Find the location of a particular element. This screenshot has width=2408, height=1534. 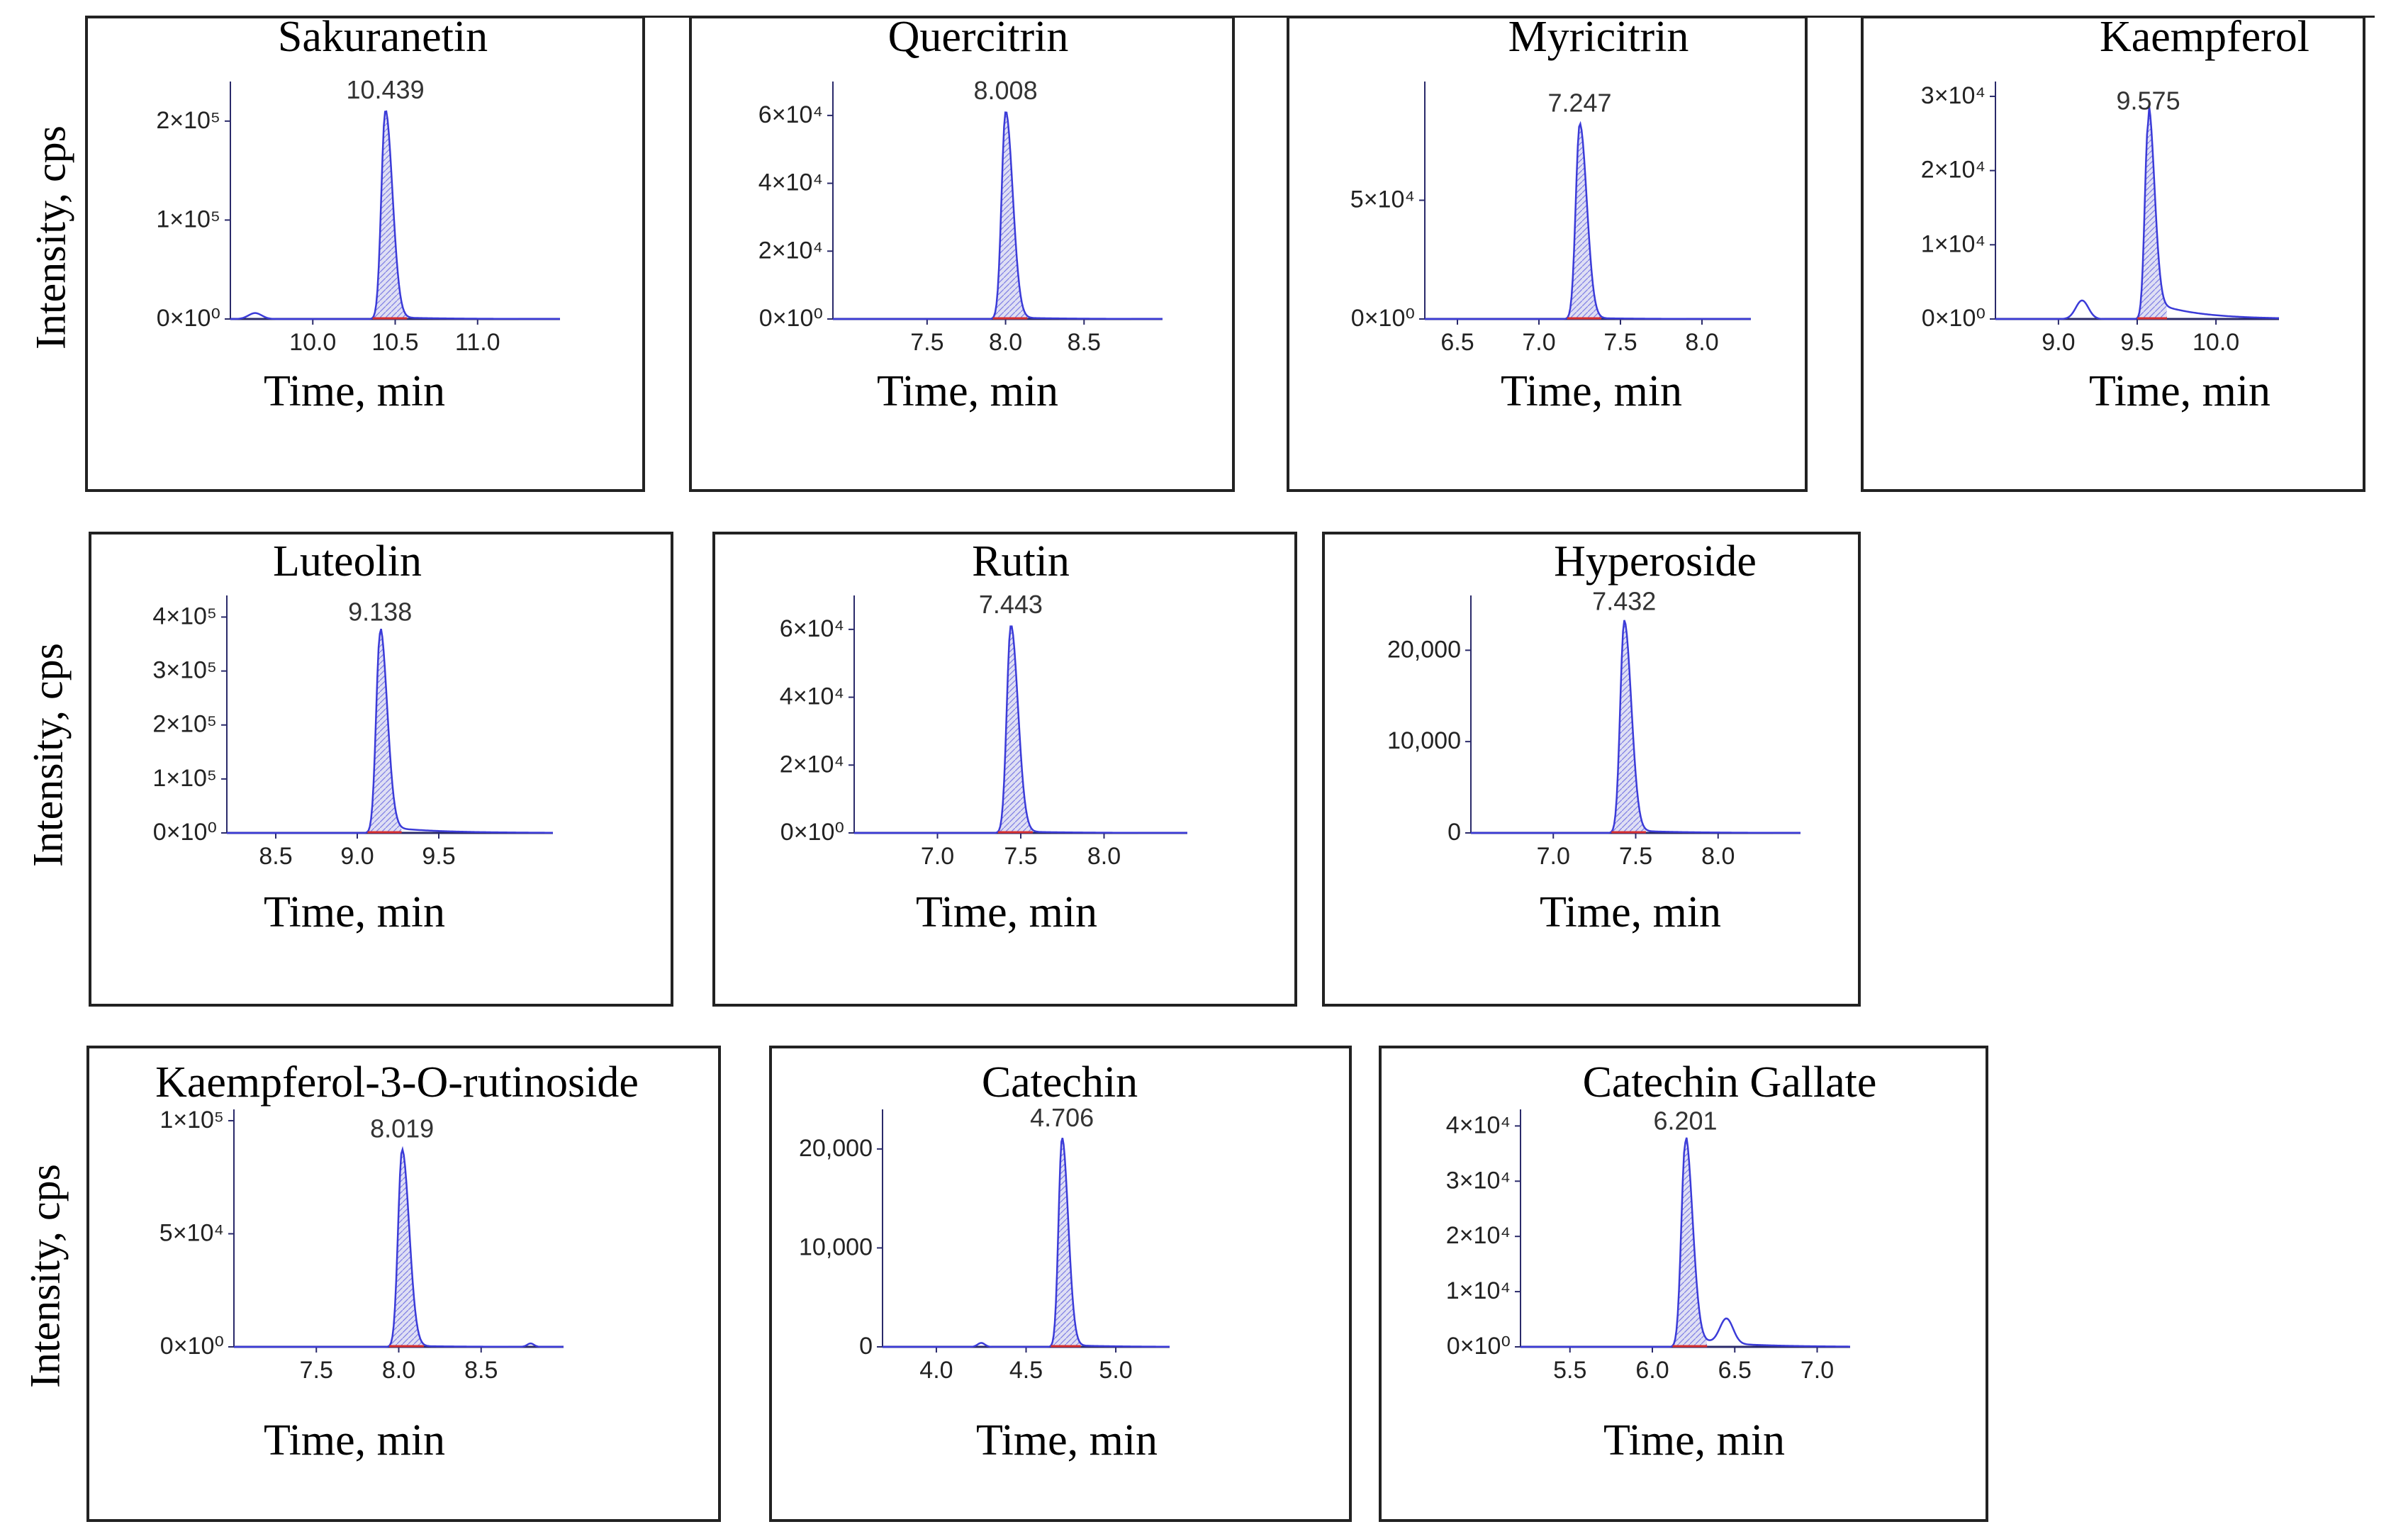

chart-3: 0×10⁰ 1×10⁴ 2×10⁴ 3×10⁴ 9.0 9.5 10.0 9.575 is located at coordinates (2100, 219).